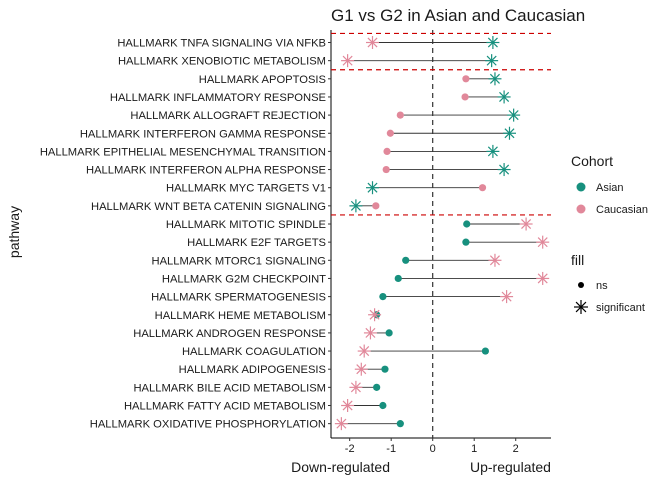 The height and width of the screenshot is (480, 672). I want to click on legend-cohort-title: Cohort, so click(592, 161).